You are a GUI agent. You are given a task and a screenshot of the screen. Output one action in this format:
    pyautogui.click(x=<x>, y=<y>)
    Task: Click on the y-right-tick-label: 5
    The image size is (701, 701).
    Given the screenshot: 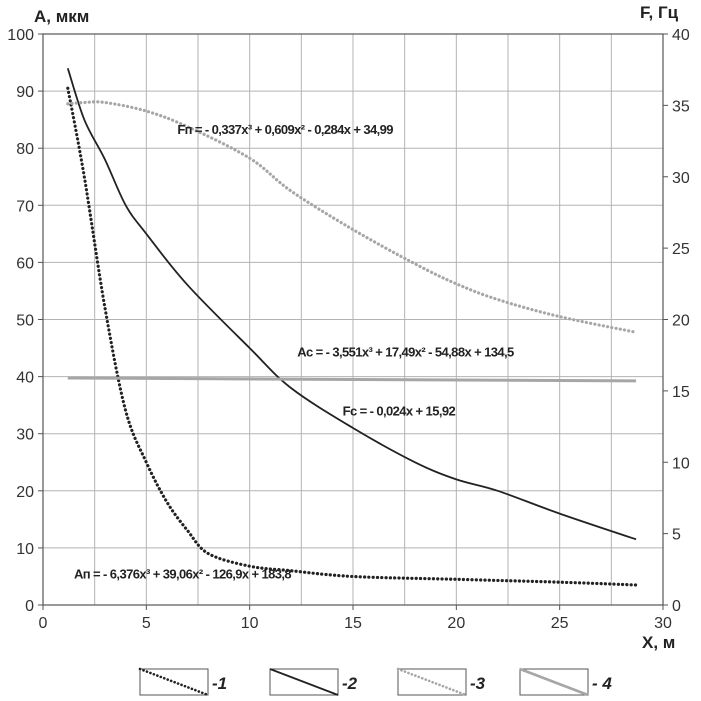 What is the action you would take?
    pyautogui.click(x=676, y=535)
    